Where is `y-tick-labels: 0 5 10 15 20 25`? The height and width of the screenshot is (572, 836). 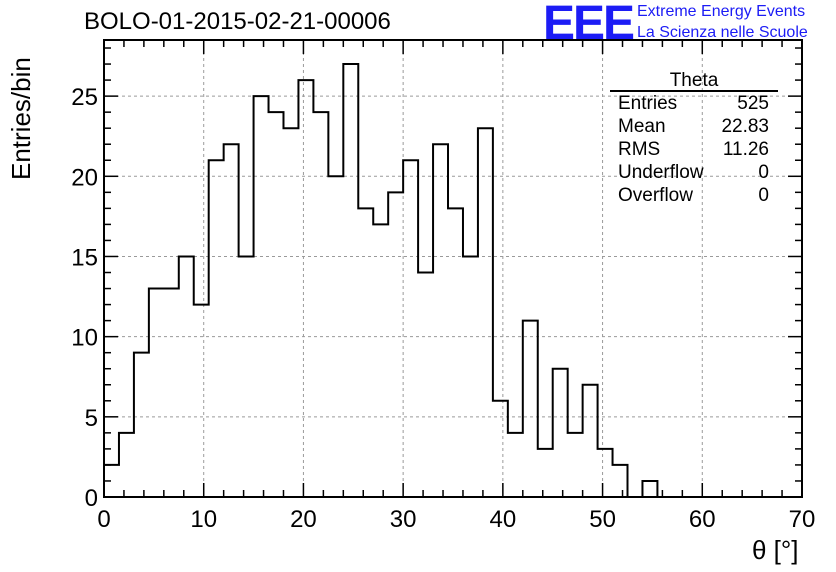 y-tick-labels: 0 5 10 15 20 25 is located at coordinates (84, 298).